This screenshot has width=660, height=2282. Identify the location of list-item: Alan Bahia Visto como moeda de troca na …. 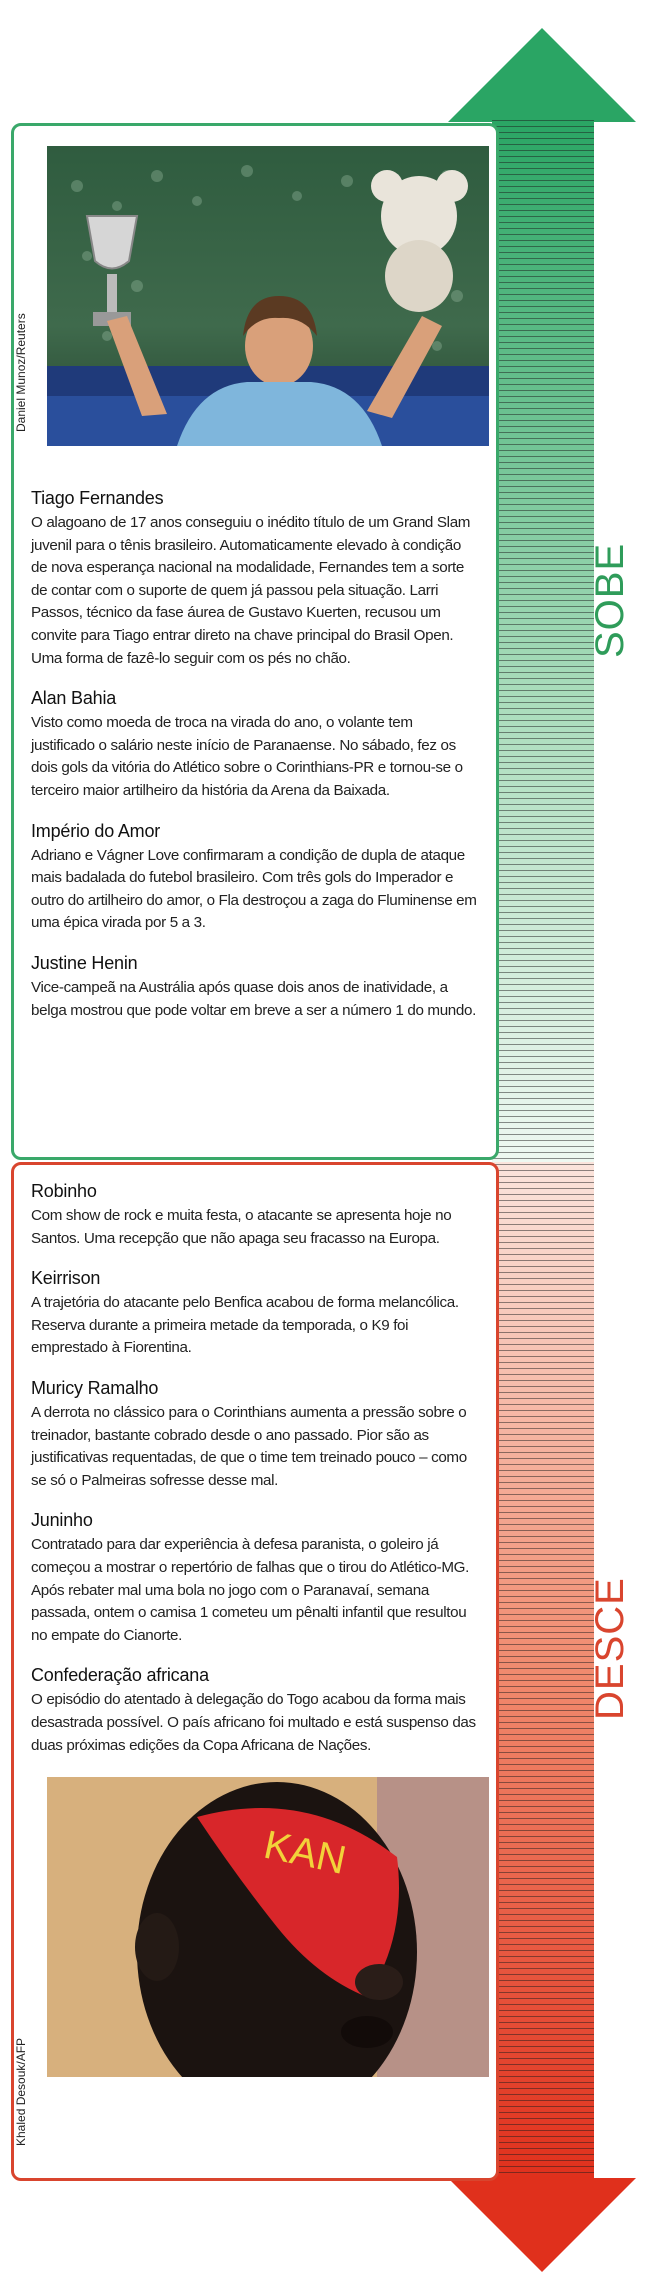
(255, 745).